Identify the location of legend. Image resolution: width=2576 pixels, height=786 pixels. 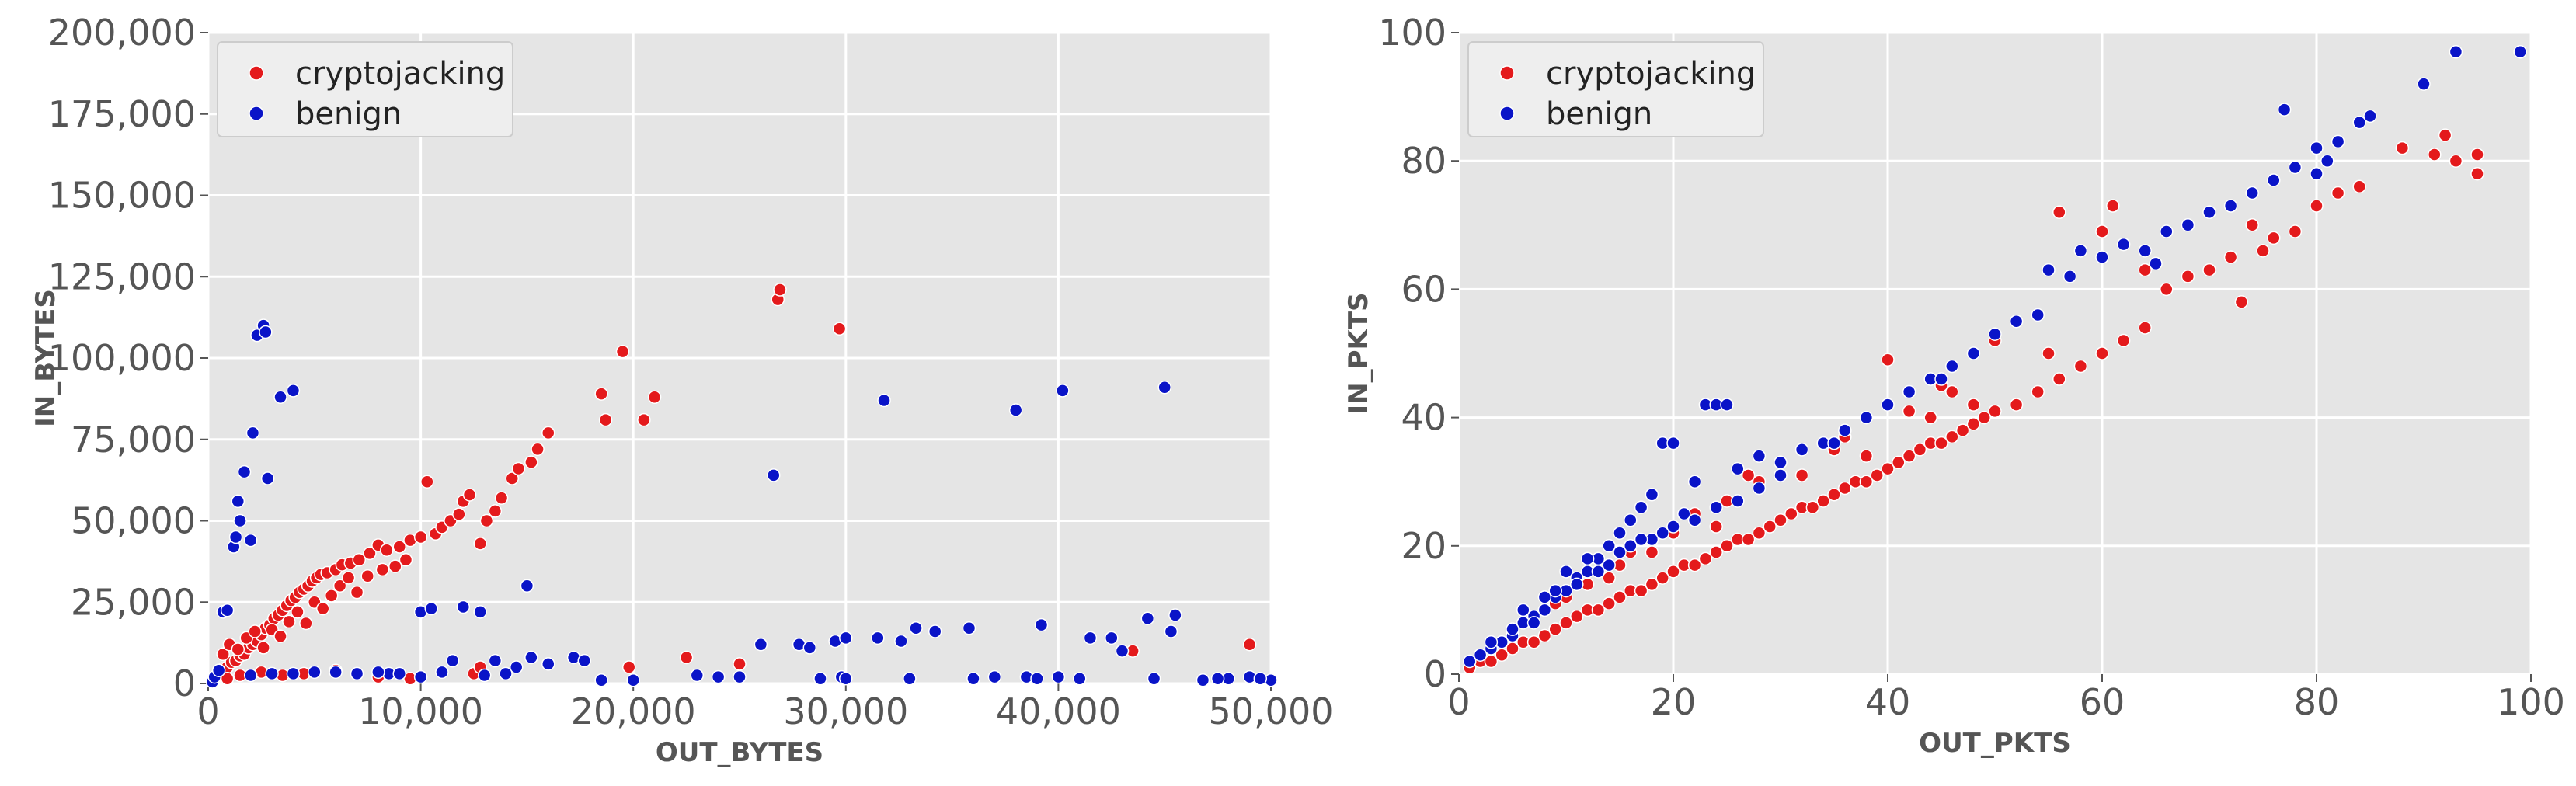
(365, 89).